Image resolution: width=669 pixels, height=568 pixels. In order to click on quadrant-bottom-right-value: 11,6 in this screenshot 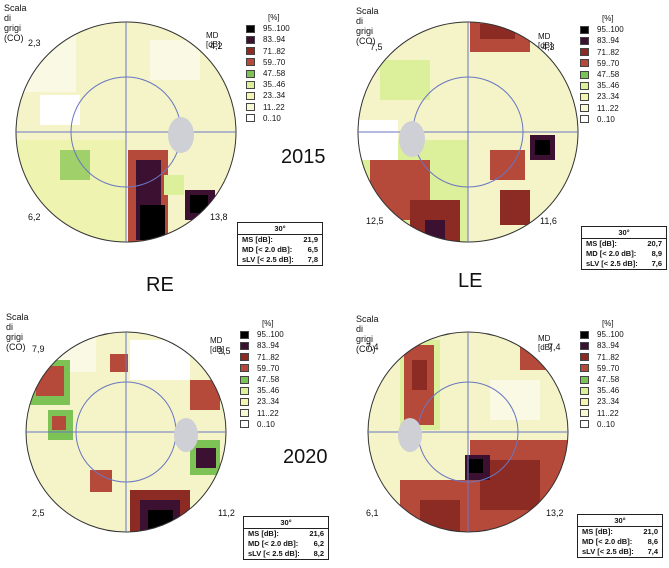, I will do `click(548, 221)`.